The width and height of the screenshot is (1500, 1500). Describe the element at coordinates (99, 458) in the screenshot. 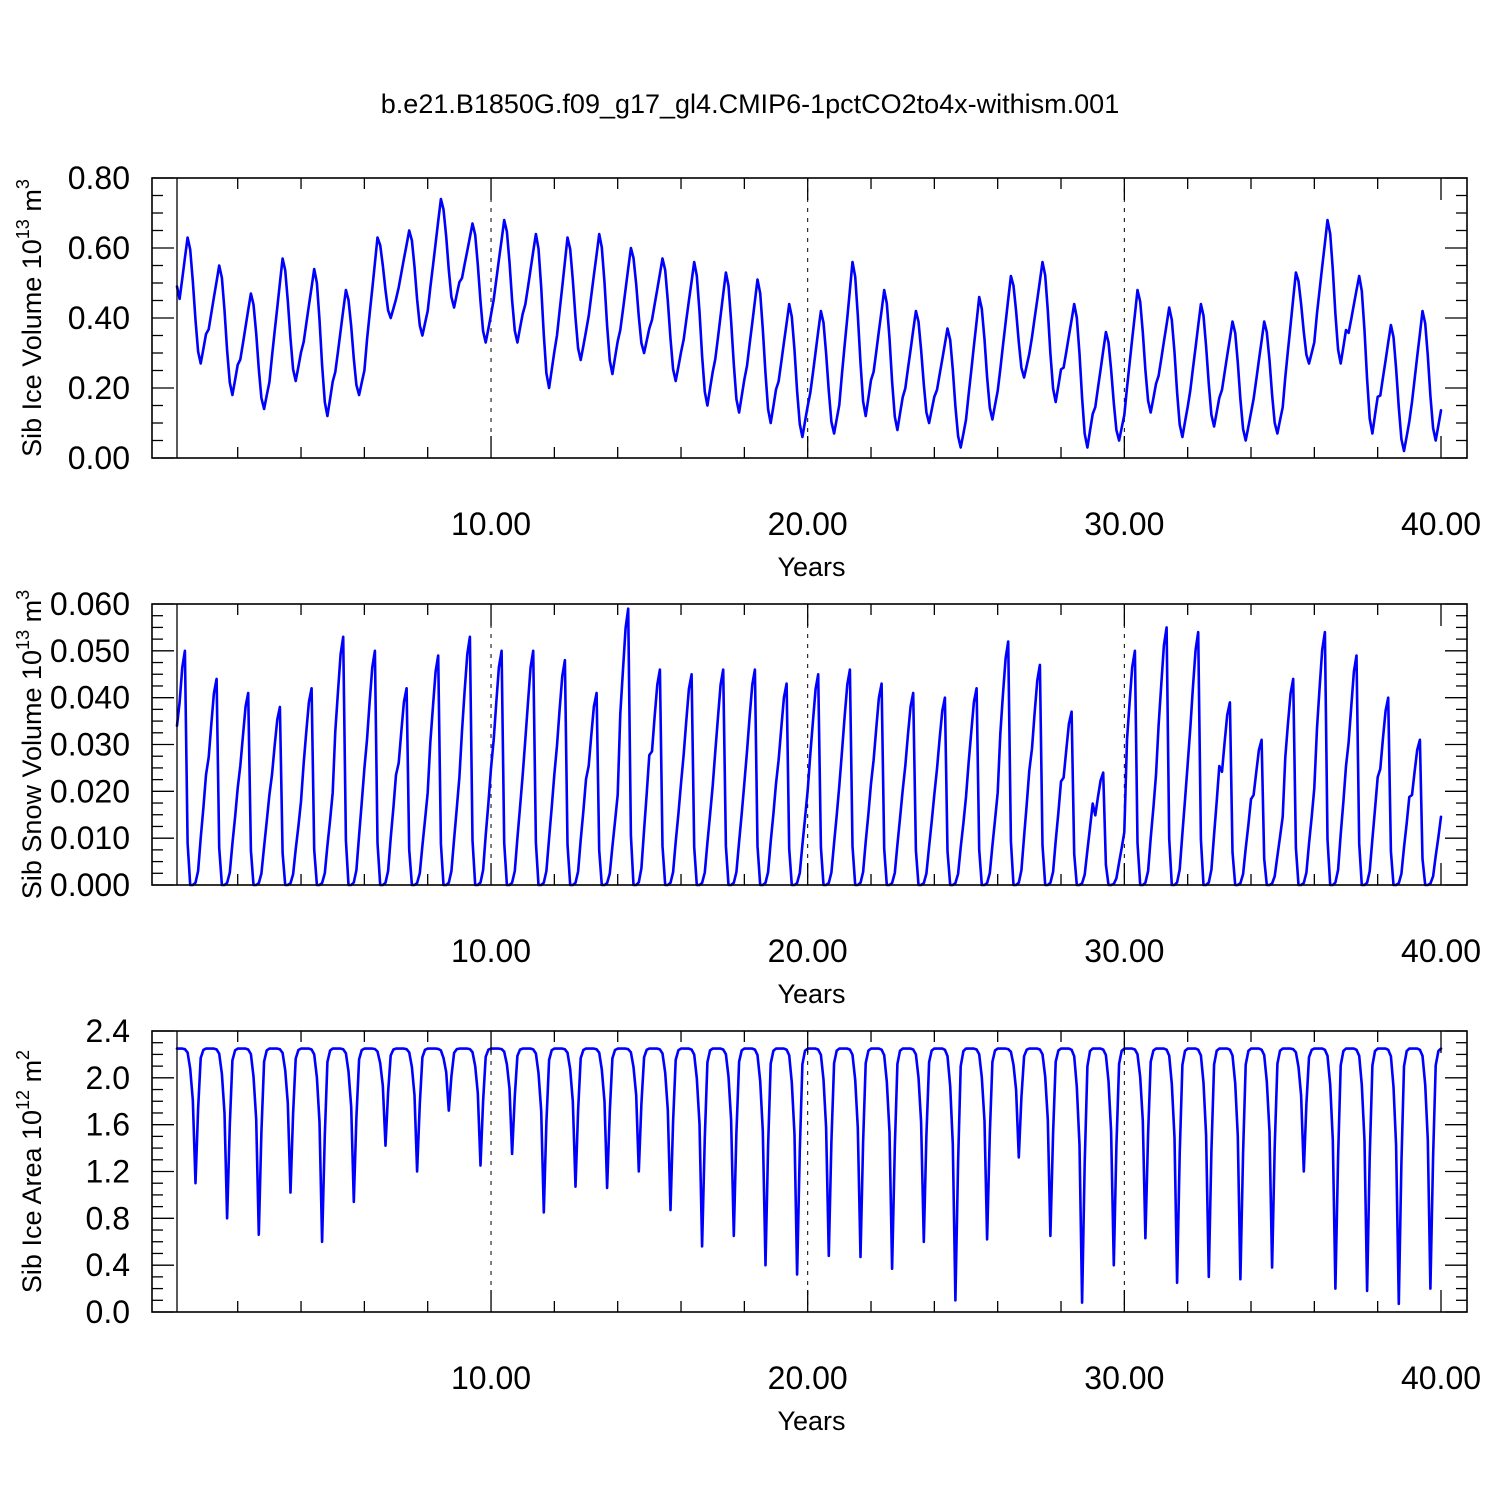

I see `y-tick-label: 0.00` at that location.